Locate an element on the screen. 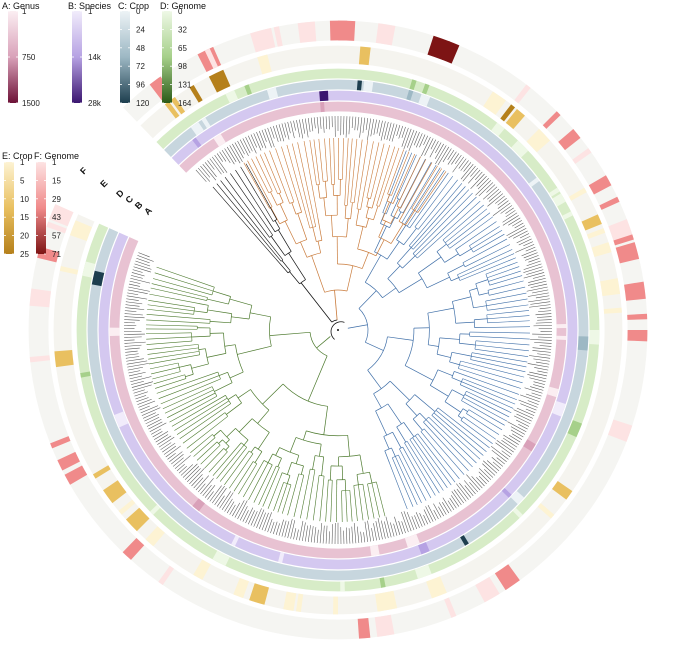  legend-tick-label: 96 is located at coordinates (140, 85).